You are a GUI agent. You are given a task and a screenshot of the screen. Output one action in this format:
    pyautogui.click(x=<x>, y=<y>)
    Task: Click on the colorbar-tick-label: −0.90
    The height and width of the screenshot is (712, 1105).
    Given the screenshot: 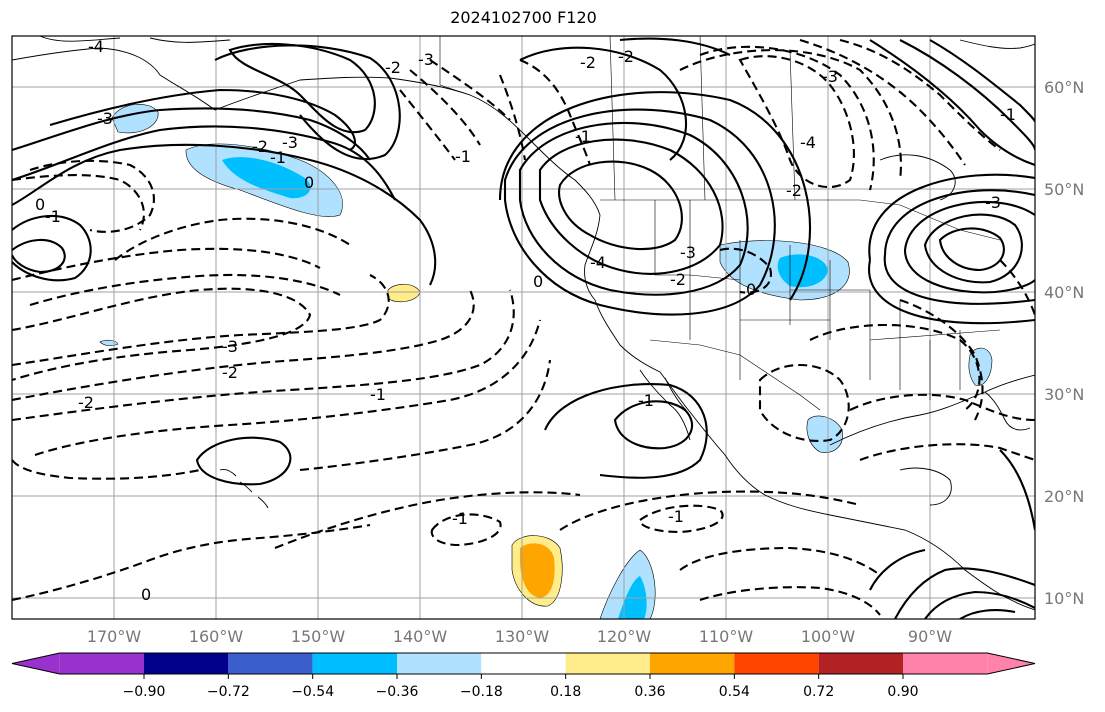 What is the action you would take?
    pyautogui.click(x=144, y=692)
    